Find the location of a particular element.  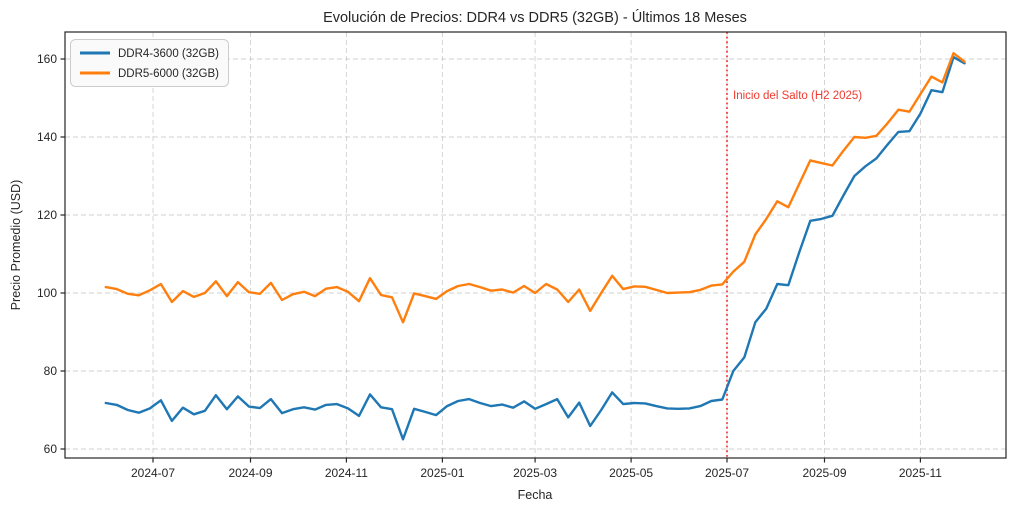

y-tick-label: 60 is located at coordinates (51, 449).